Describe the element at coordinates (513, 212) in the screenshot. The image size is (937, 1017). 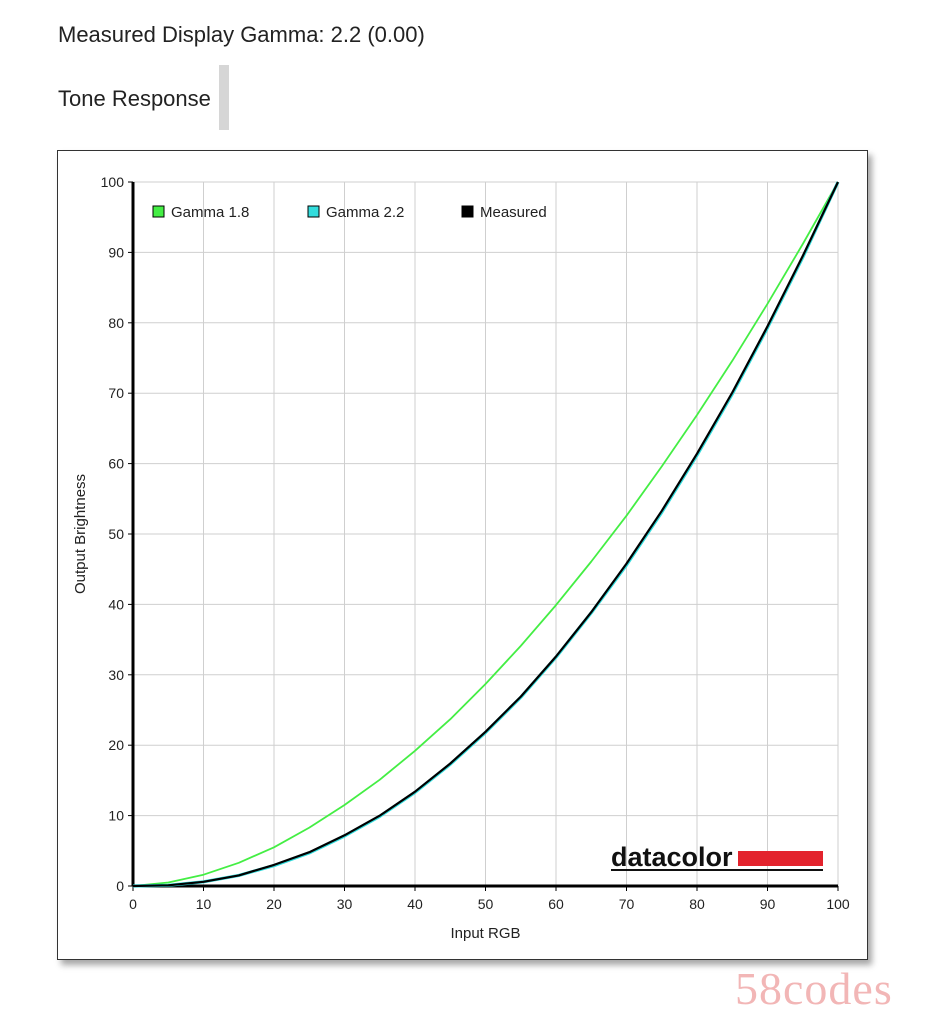
I see `legend-label: Measured` at that location.